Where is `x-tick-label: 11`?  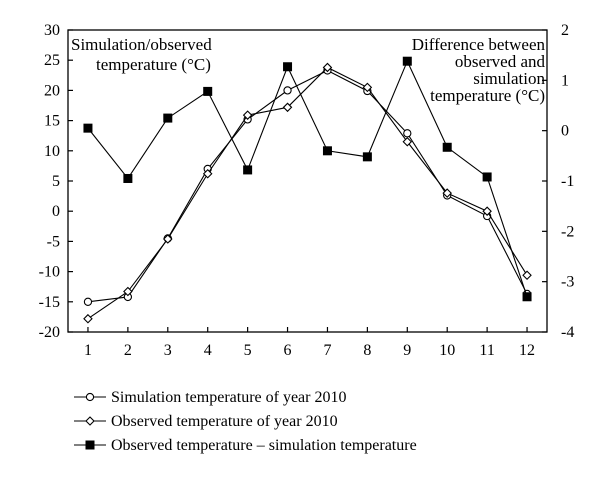
x-tick-label: 11 is located at coordinates (486, 350).